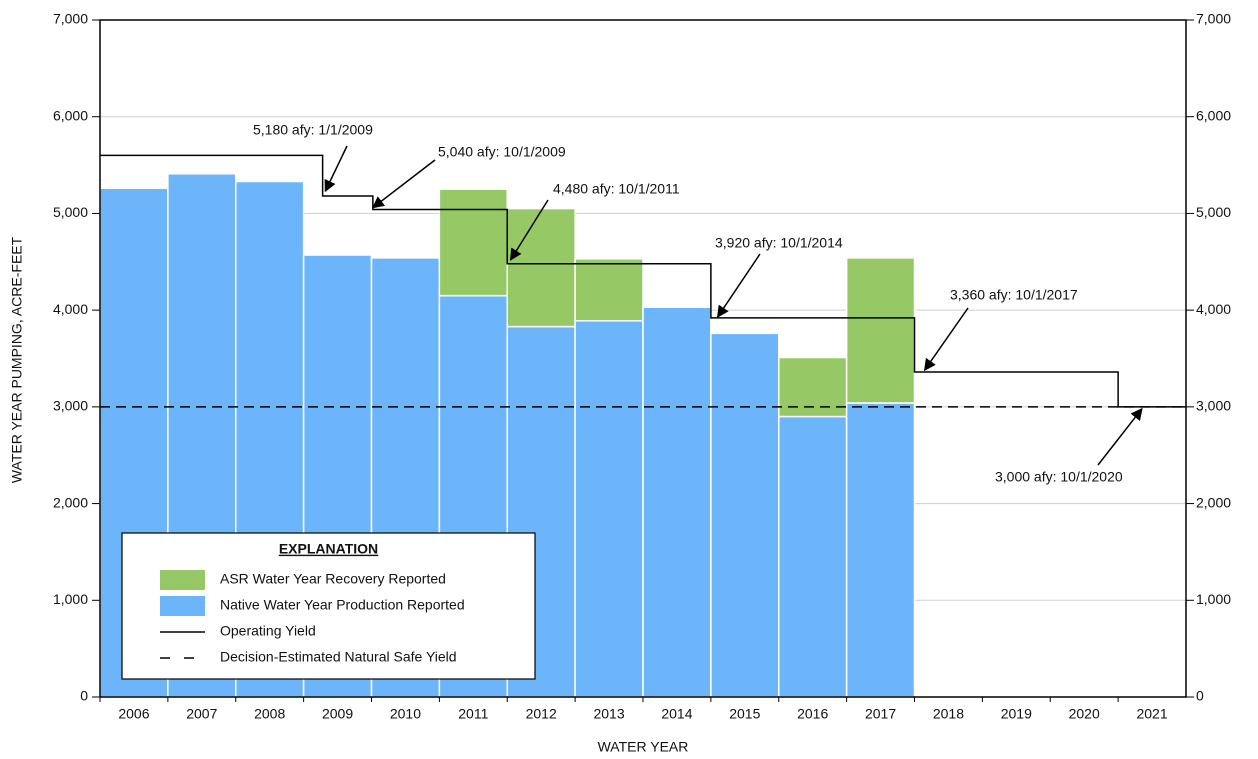 The height and width of the screenshot is (759, 1258). I want to click on y-tick-label: 2,000, so click(70, 502).